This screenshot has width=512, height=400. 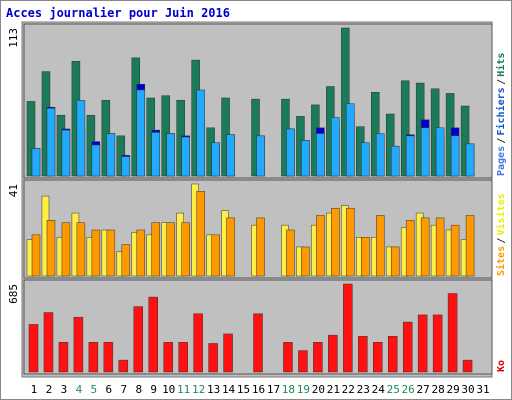 I want to click on day-label-25: 25, so click(x=393, y=389).